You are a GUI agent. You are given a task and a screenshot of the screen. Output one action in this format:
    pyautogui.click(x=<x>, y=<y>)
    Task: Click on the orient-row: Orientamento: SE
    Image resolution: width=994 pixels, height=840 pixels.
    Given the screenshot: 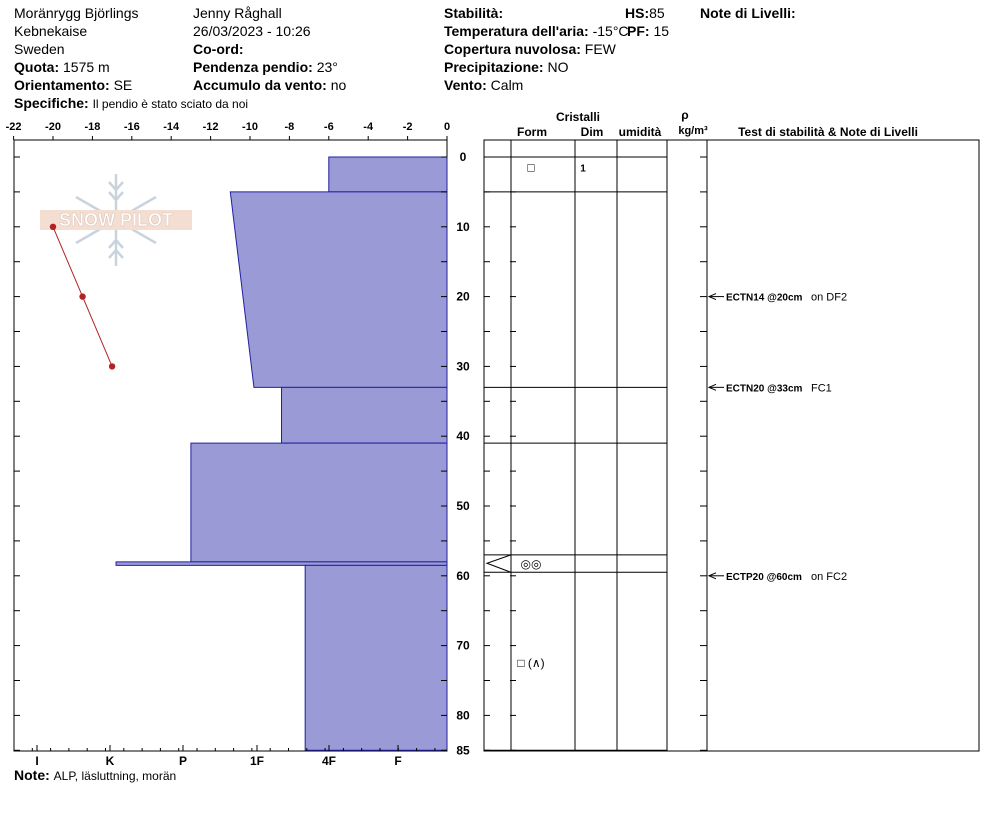 What is the action you would take?
    pyautogui.click(x=73, y=85)
    